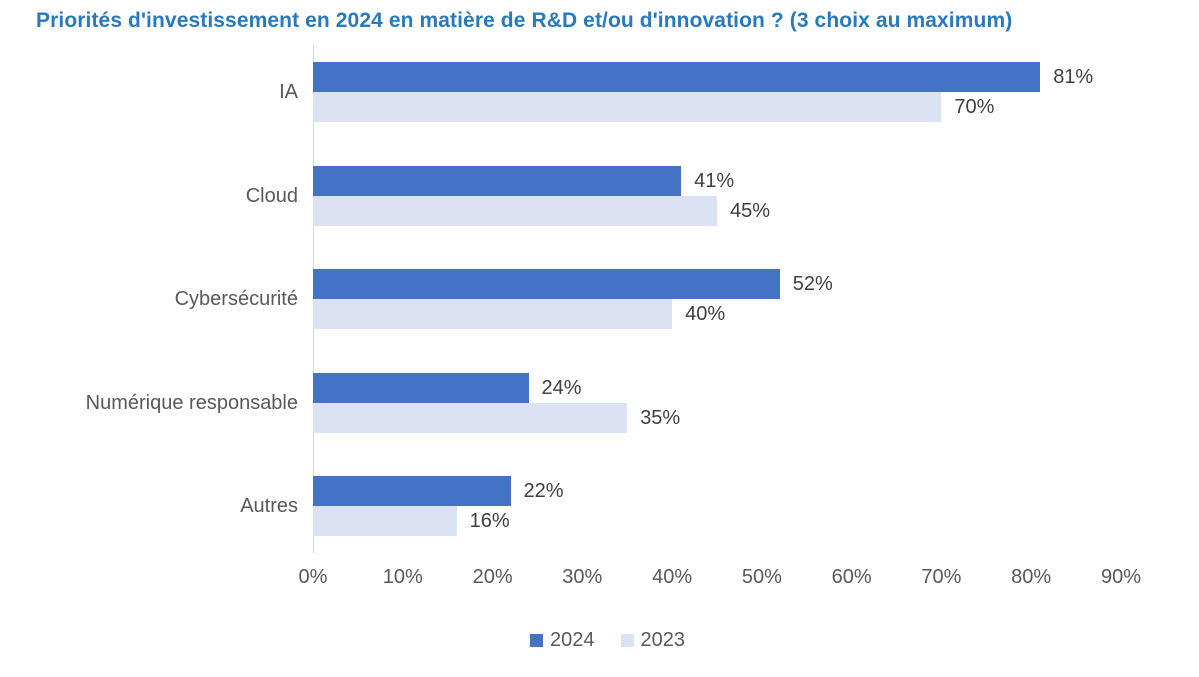 Image resolution: width=1199 pixels, height=677 pixels. What do you see at coordinates (750, 211) in the screenshot?
I see `value-label-2023-cloud: 45%` at bounding box center [750, 211].